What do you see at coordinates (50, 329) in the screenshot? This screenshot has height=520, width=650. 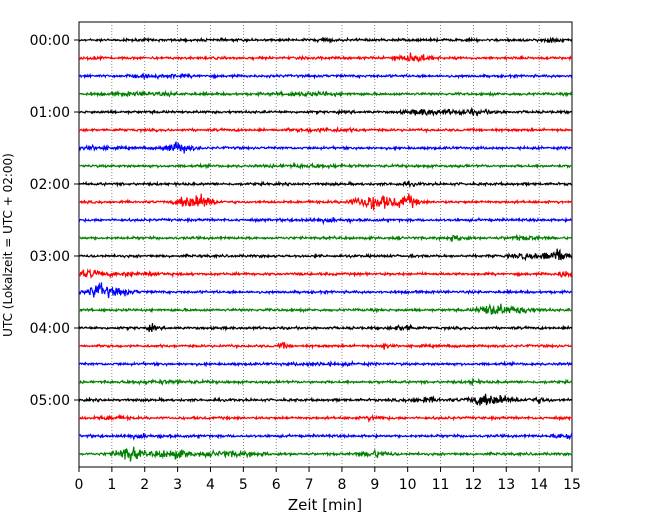 I see `y-tick-label: 04:00` at bounding box center [50, 329].